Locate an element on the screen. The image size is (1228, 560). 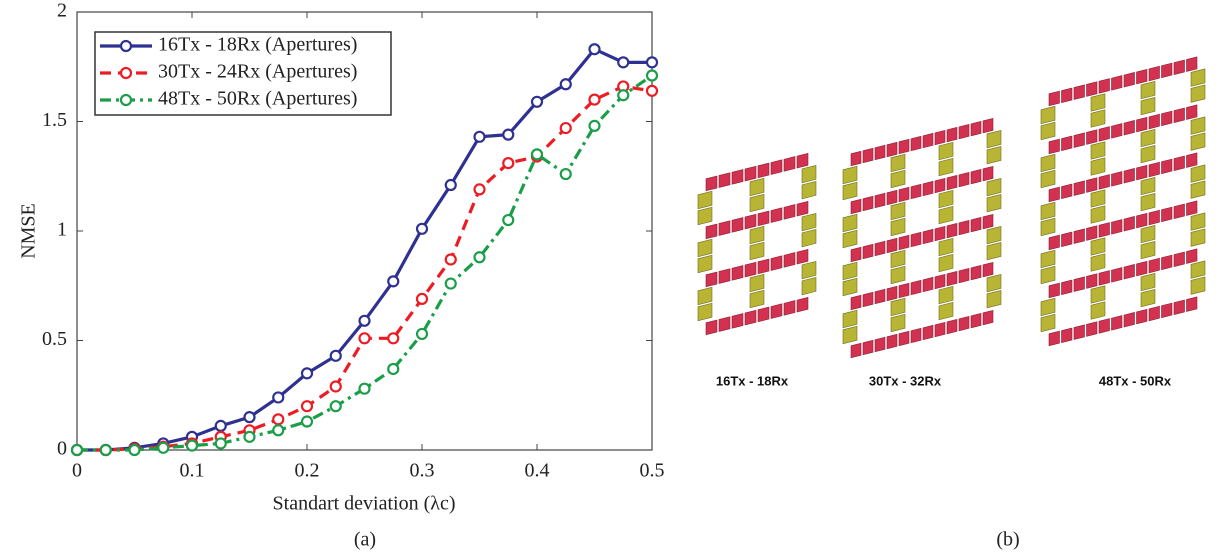
antenna-array is located at coordinates (757, 244).